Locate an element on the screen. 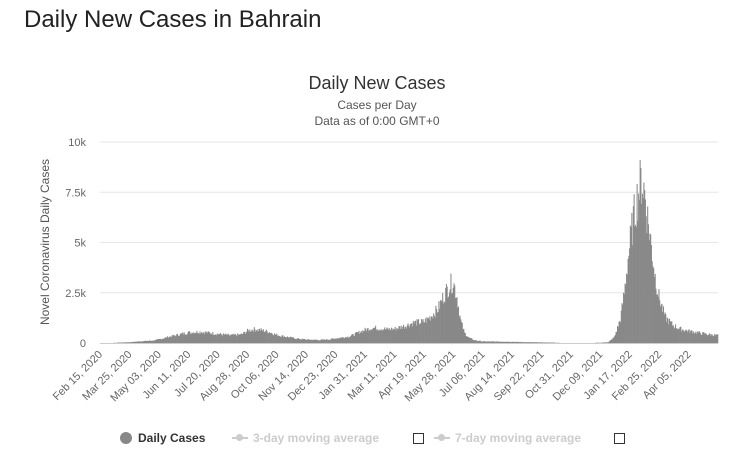 This screenshot has height=456, width=733. legend-item-3-day-average: 3-day moving average is located at coordinates (305, 438).